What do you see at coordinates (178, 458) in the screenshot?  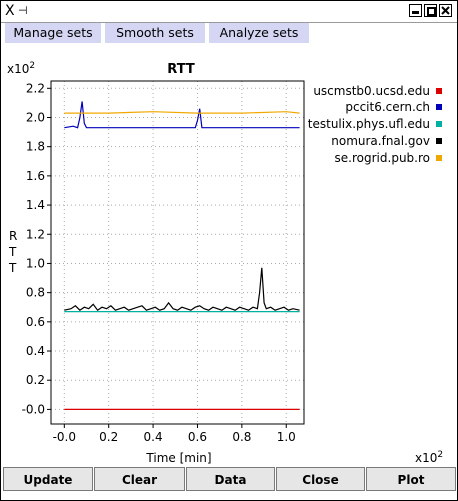 I see `x-axis-label: Time [min]` at bounding box center [178, 458].